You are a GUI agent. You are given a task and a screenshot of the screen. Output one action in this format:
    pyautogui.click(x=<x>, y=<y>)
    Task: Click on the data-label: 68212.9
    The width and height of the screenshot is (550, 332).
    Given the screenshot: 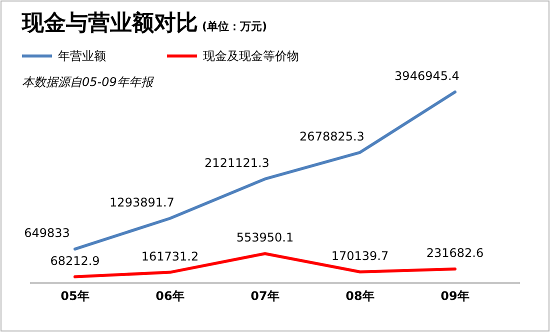 What is the action you would take?
    pyautogui.click(x=75, y=261)
    